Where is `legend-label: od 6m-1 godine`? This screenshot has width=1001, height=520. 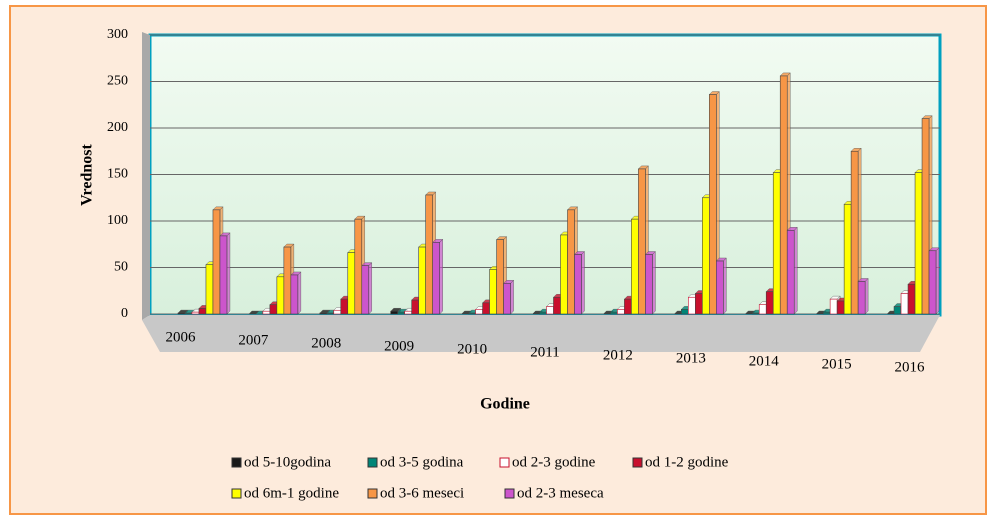 legend-label: od 6m-1 godine is located at coordinates (291, 493).